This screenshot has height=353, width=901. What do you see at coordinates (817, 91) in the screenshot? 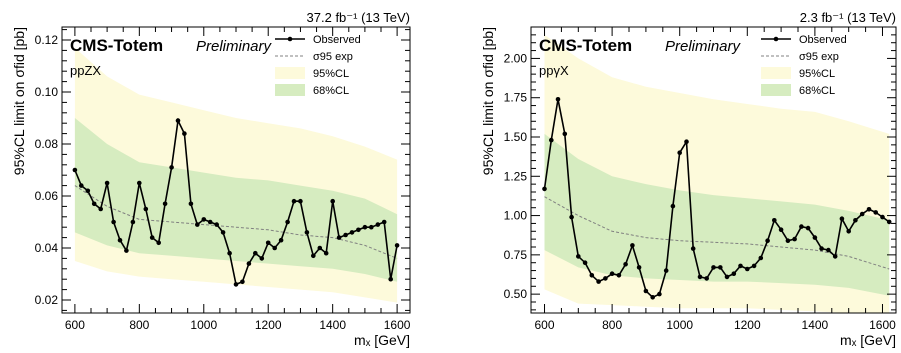
I see `legend-68cl-text: 68%CL` at bounding box center [817, 91].